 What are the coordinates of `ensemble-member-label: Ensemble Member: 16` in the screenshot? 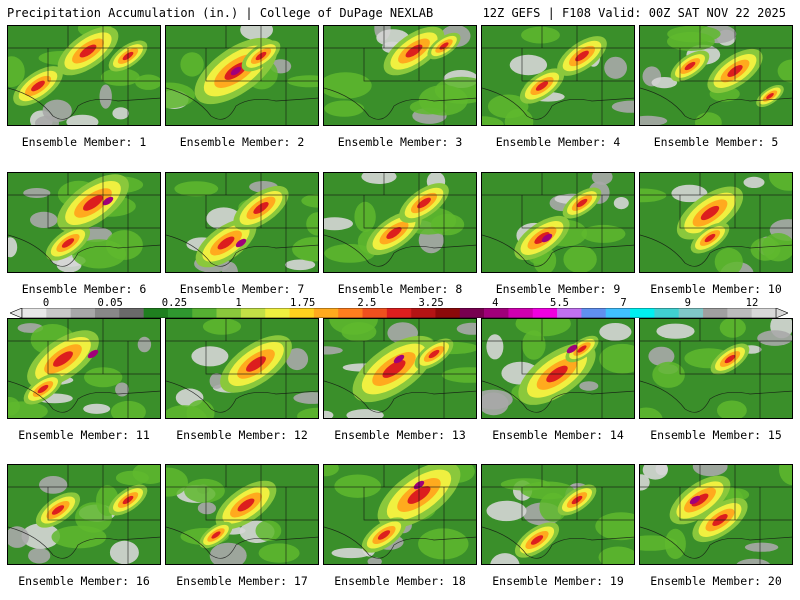 It's located at (84, 581).